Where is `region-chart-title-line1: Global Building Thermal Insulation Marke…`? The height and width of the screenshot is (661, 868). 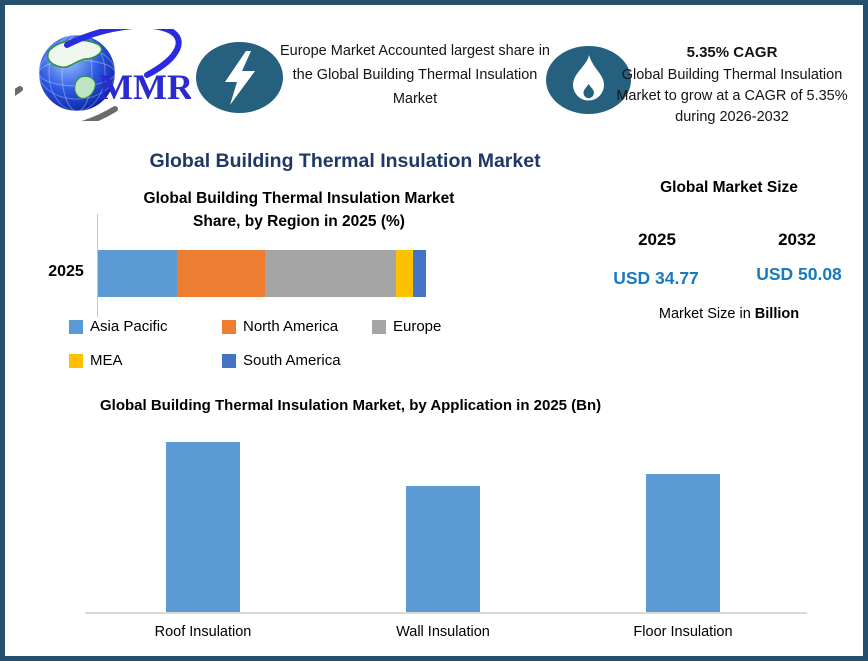 region-chart-title-line1: Global Building Thermal Insulation Marke… is located at coordinates (299, 198).